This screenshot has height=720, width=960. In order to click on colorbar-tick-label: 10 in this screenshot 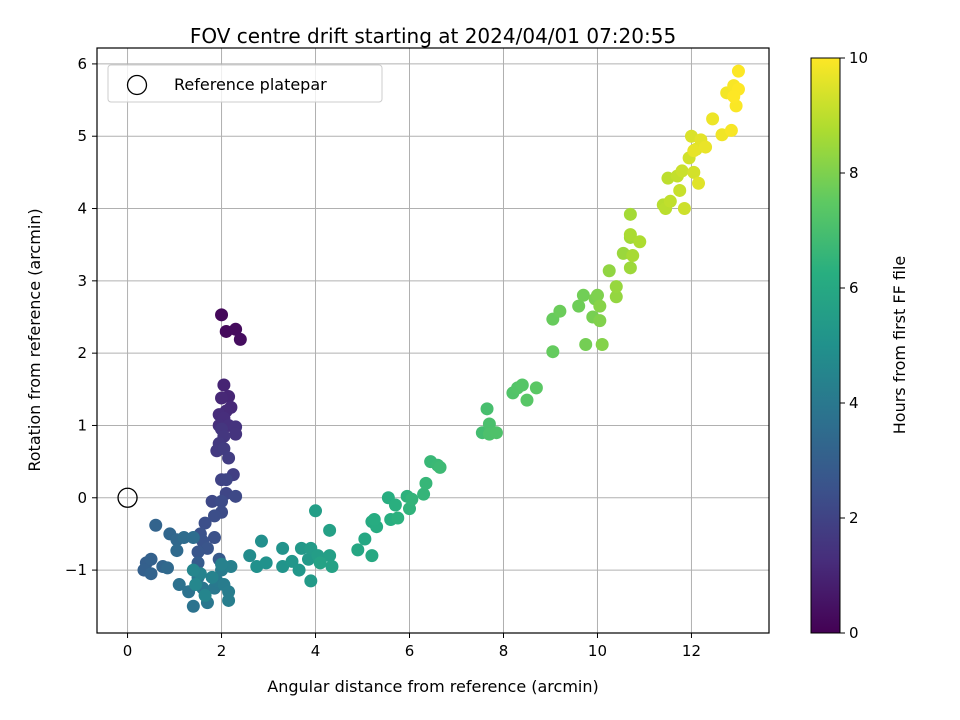, I will do `click(858, 58)`.